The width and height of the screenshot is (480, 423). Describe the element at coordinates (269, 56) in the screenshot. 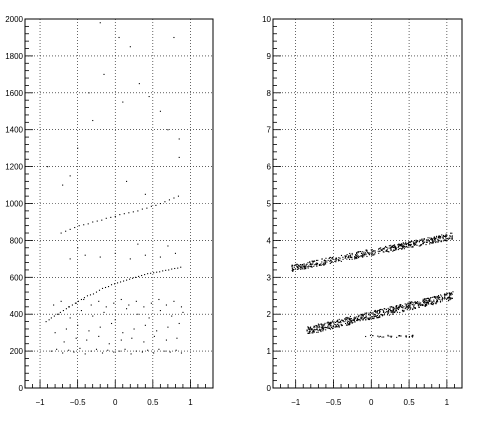

I see `y-tick-label: 9` at that location.